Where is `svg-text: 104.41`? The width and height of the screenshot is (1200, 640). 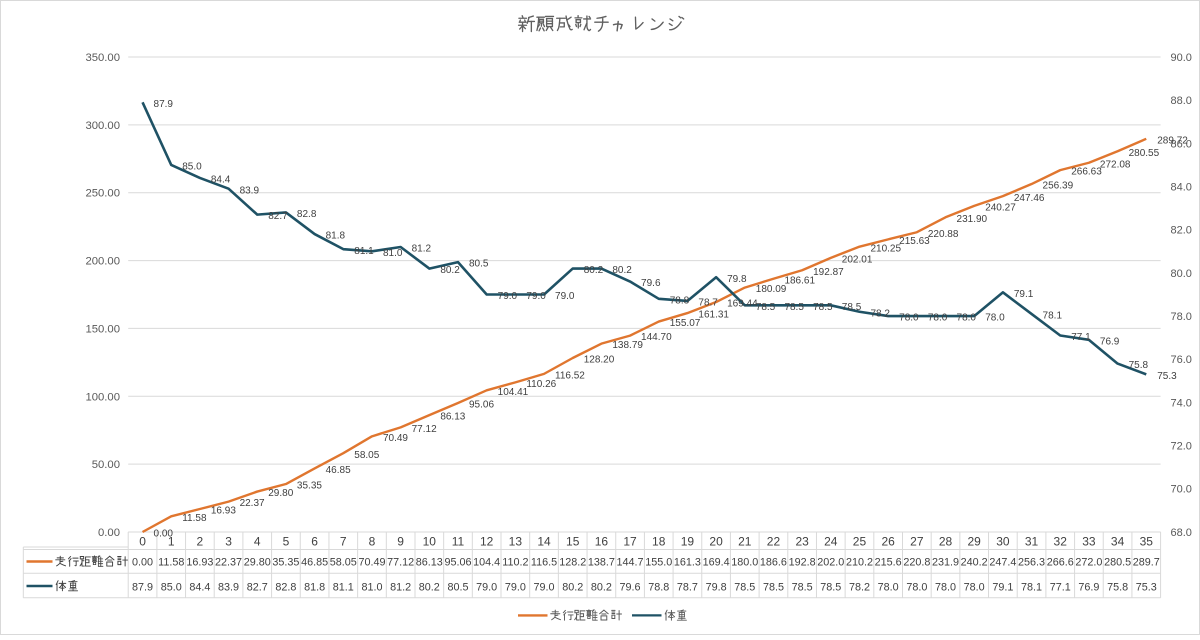 svg-text: 104.41 is located at coordinates (513, 392).